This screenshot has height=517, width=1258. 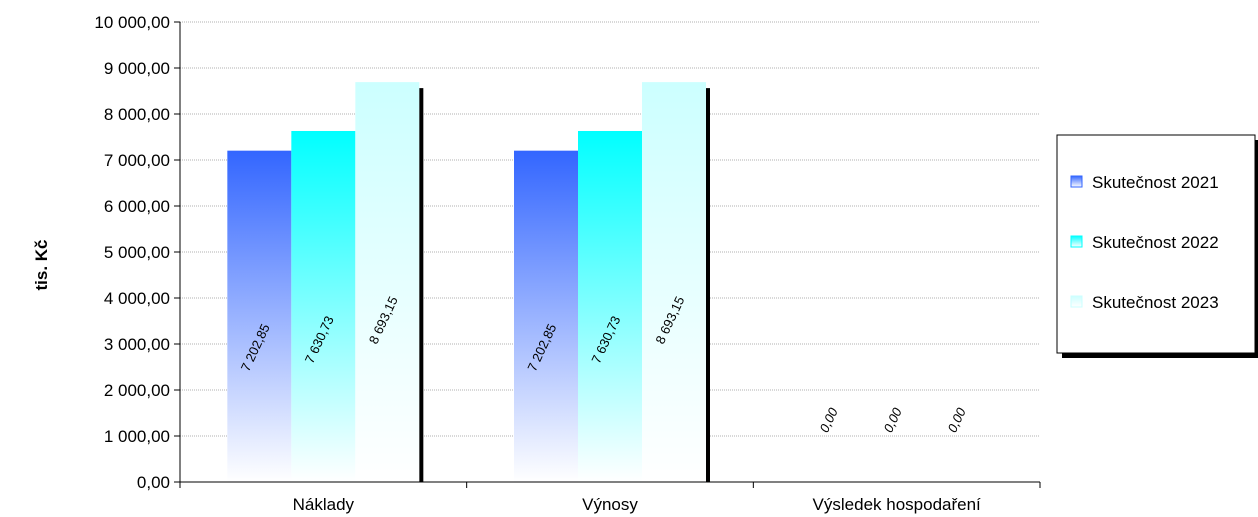 I want to click on x-category-label: Náklady, so click(x=324, y=504).